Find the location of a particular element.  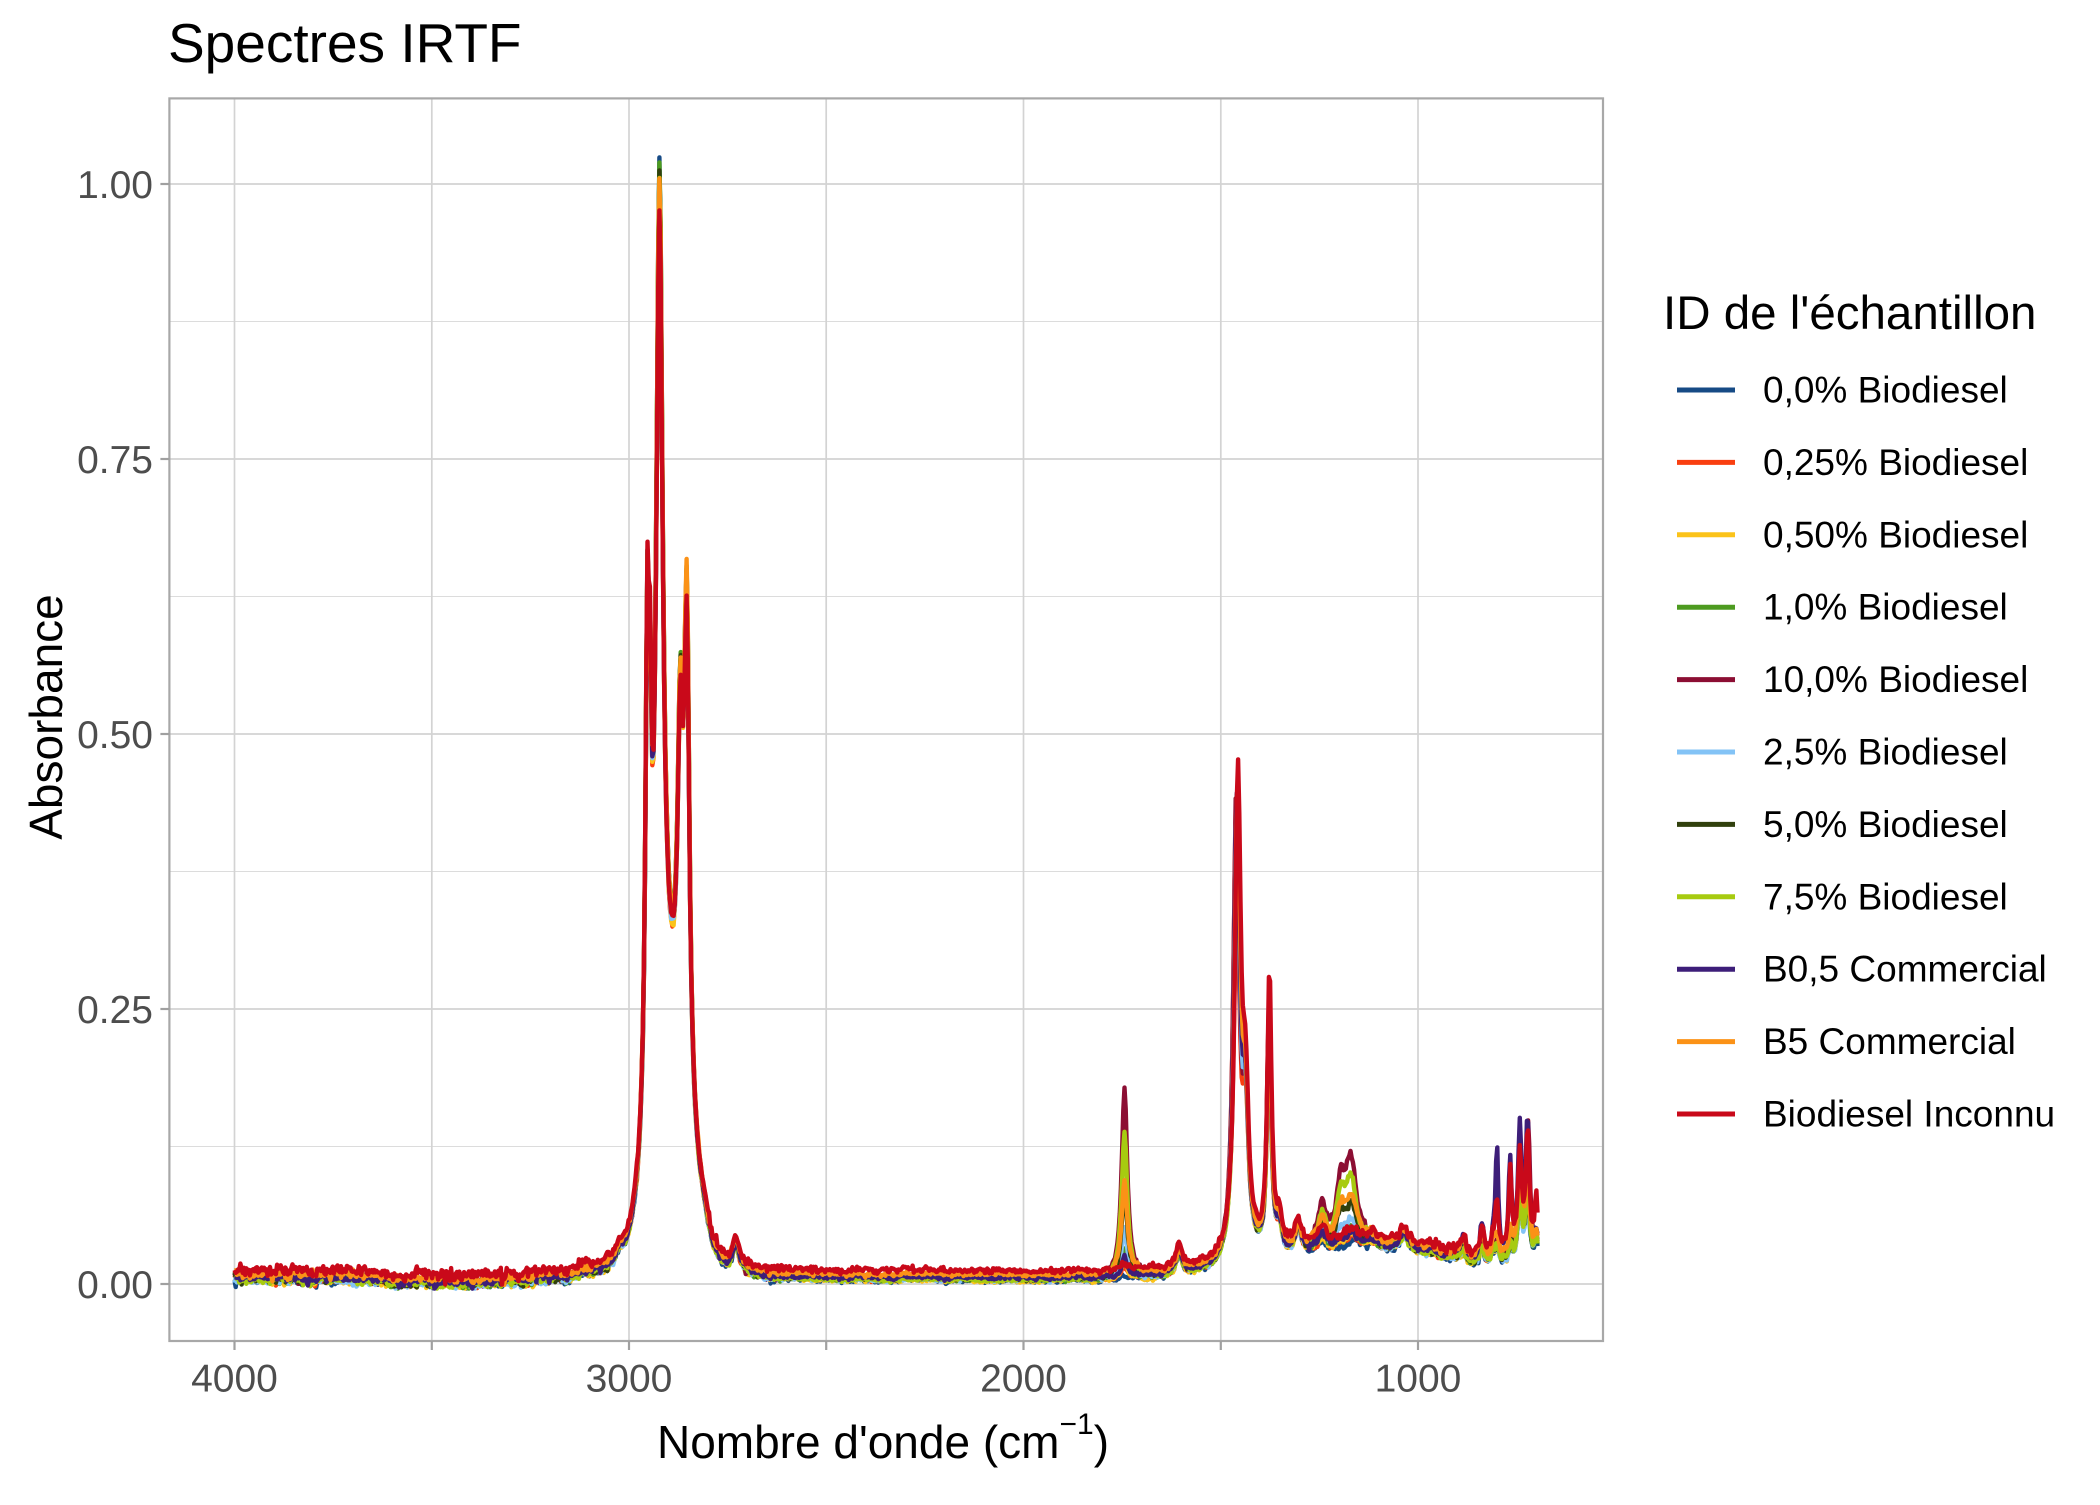

svg-text: 0,0% Biodiesel is located at coordinates (1885, 390).